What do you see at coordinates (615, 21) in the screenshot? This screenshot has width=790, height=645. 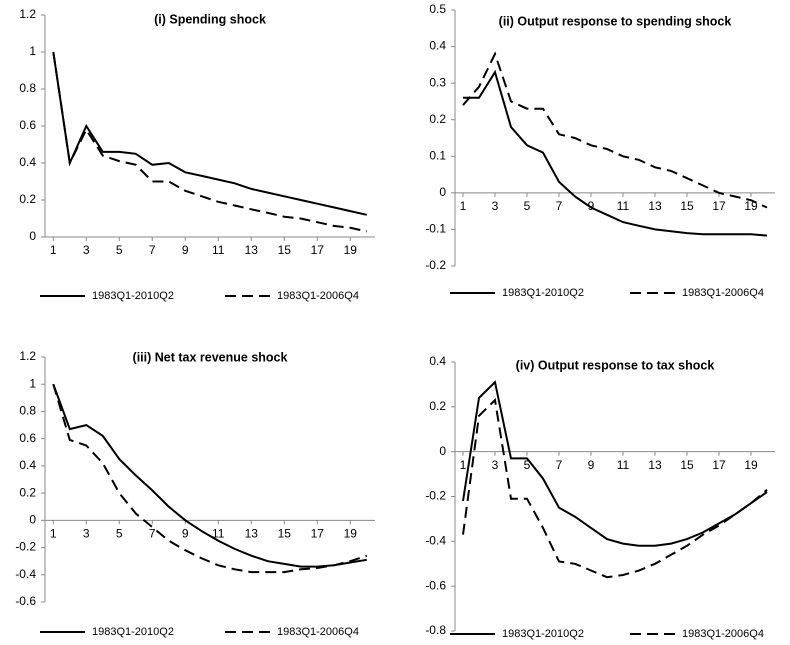 I see `chart-title: (ii) Output response to spending shock` at bounding box center [615, 21].